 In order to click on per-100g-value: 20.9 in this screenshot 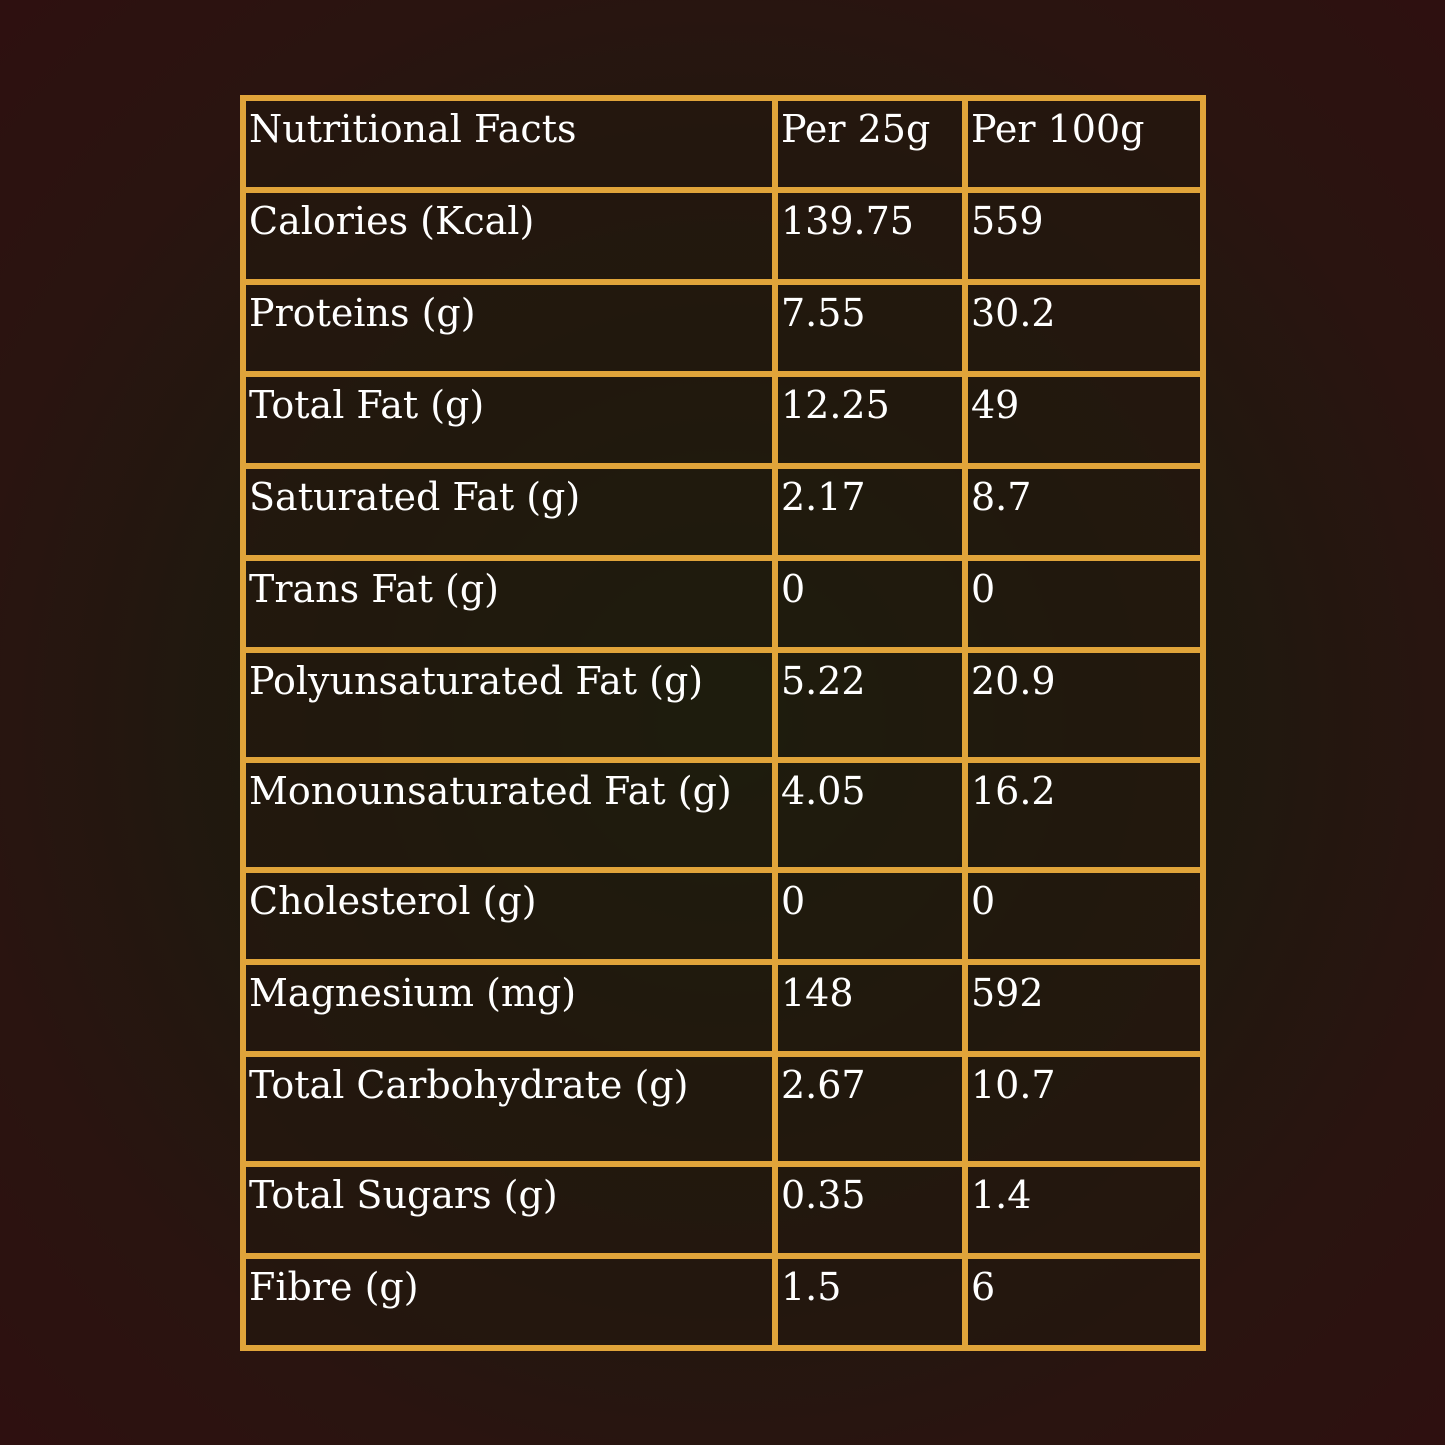, I will do `click(1084, 705)`.